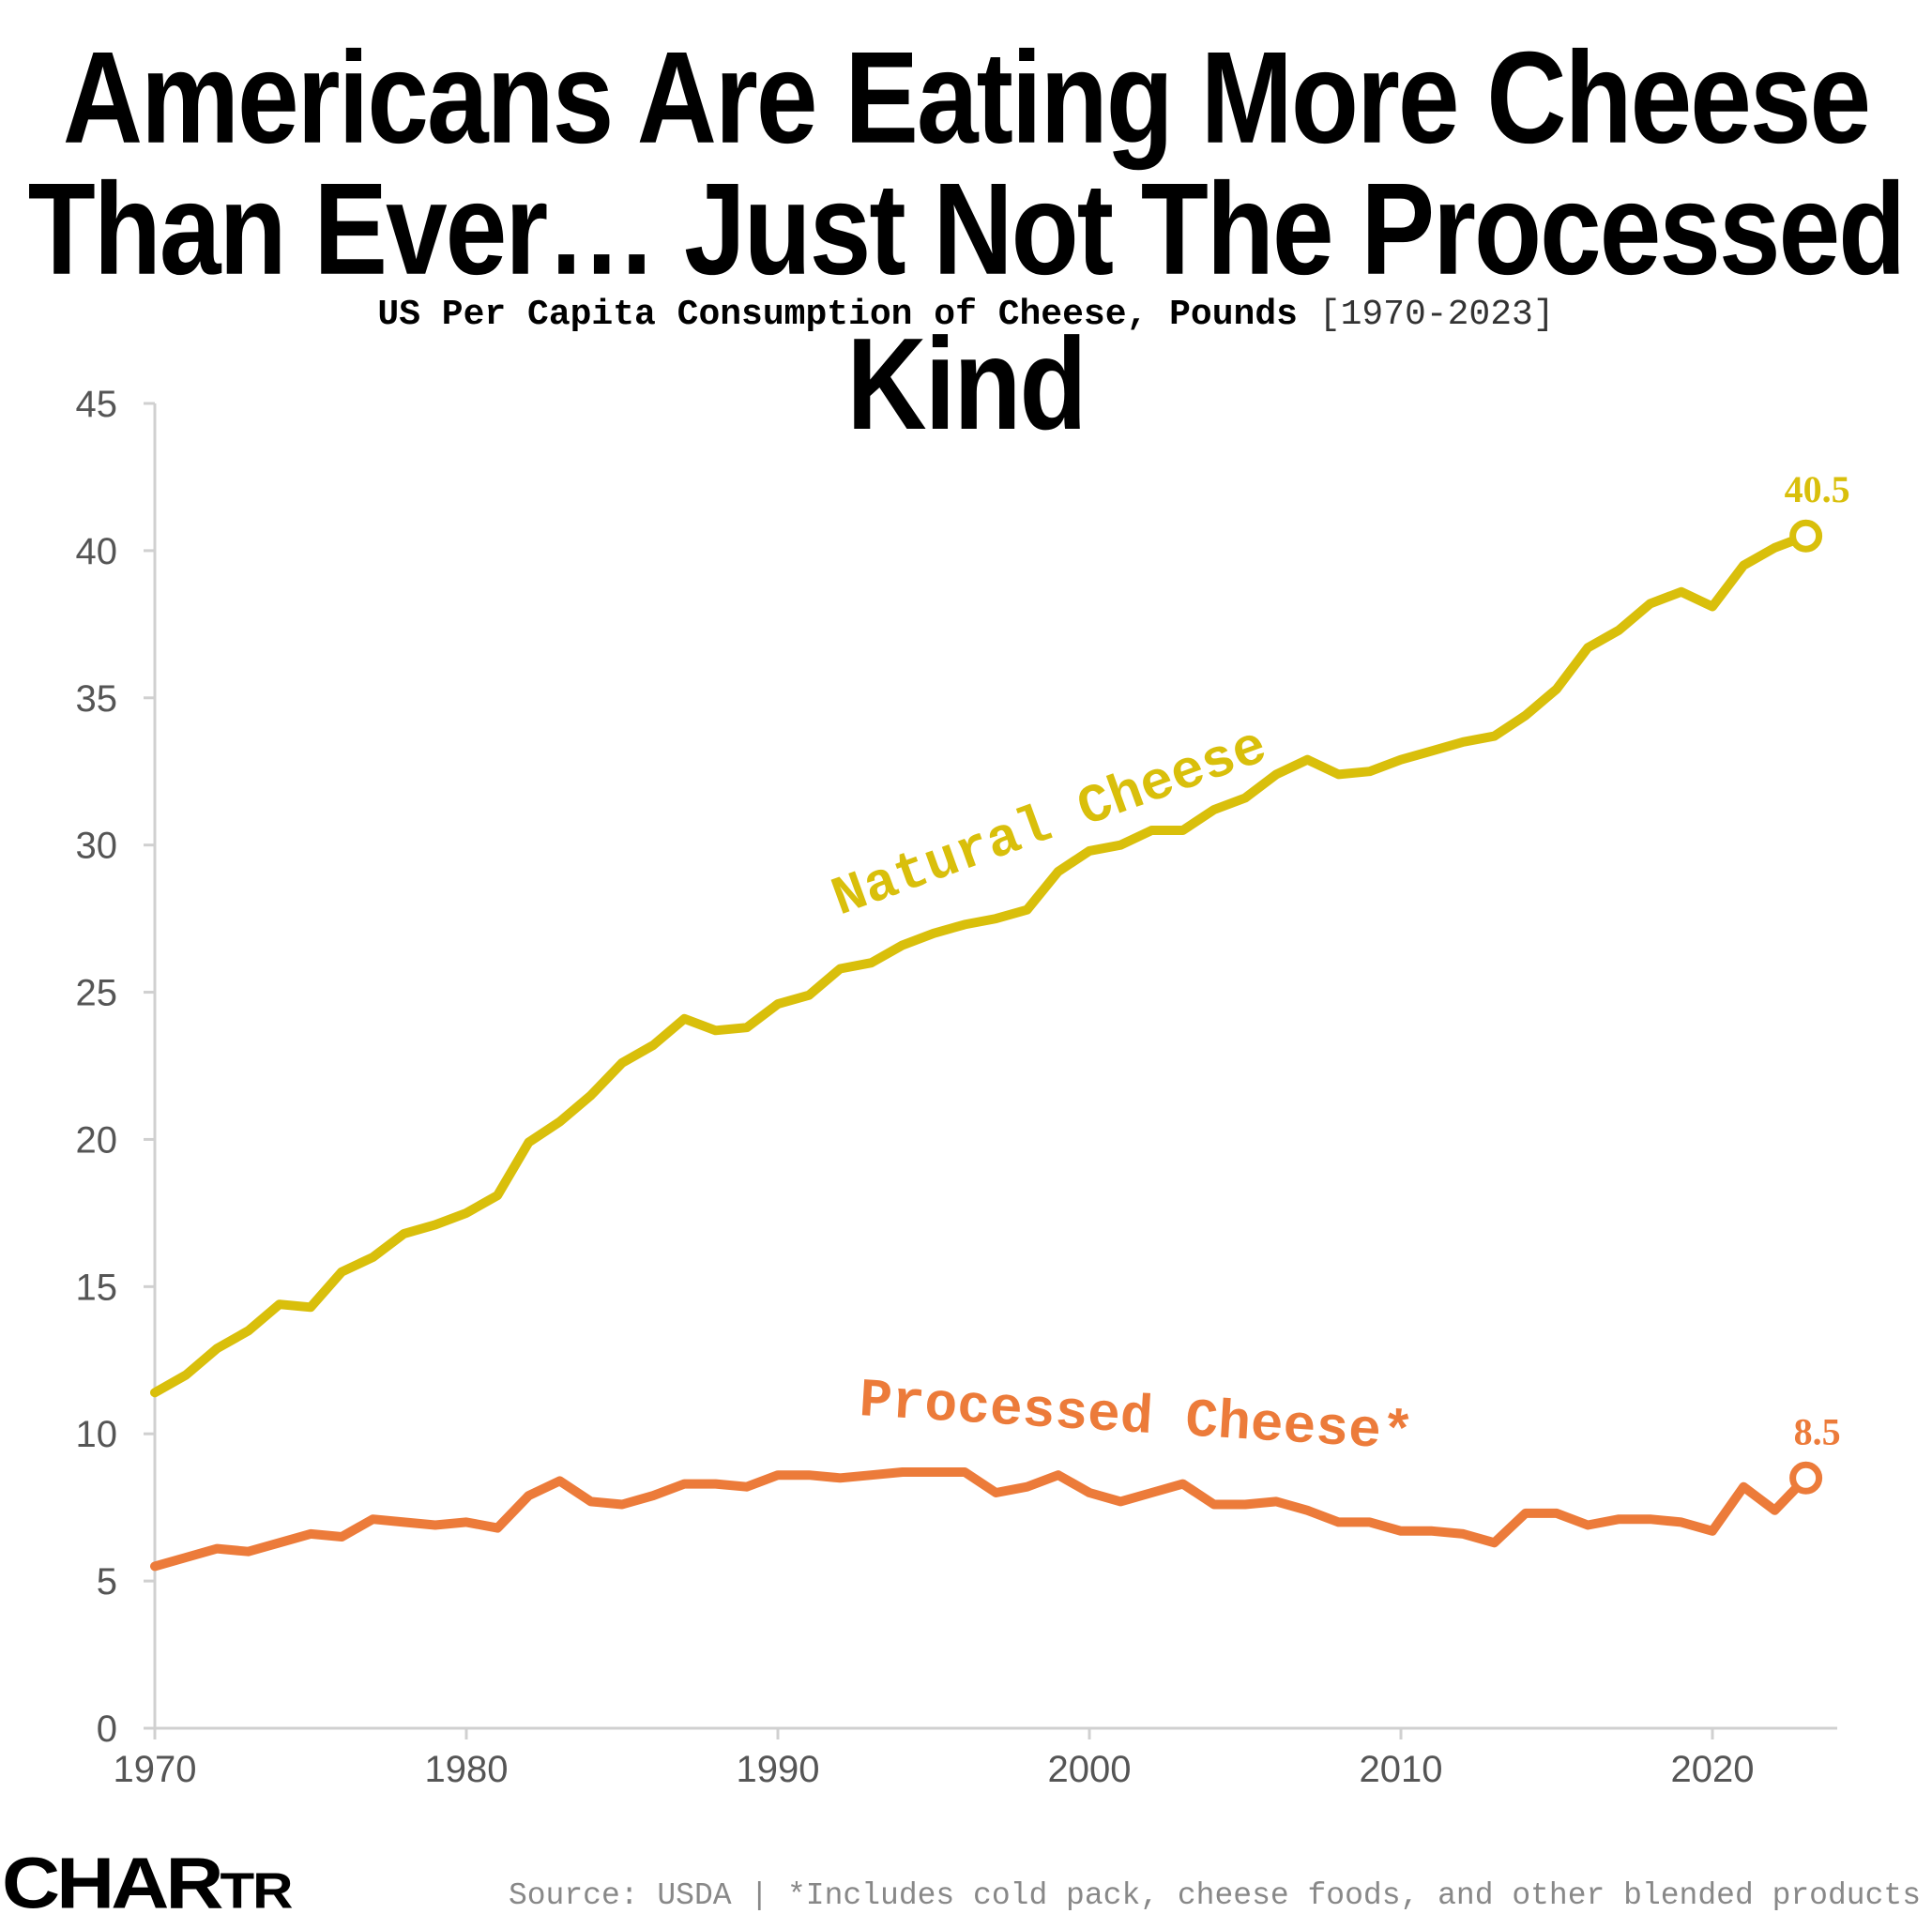 This screenshot has width=1932, height=1929. What do you see at coordinates (1817, 1431) in the screenshot?
I see `end-value-label: 8.5` at bounding box center [1817, 1431].